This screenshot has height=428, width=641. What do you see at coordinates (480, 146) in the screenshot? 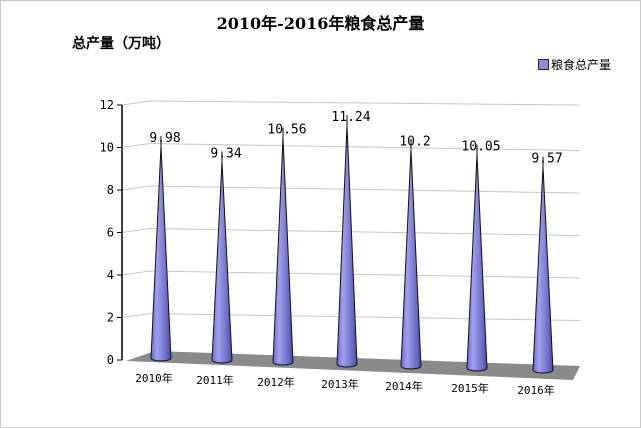
I see `data-label: 10.05` at bounding box center [480, 146].